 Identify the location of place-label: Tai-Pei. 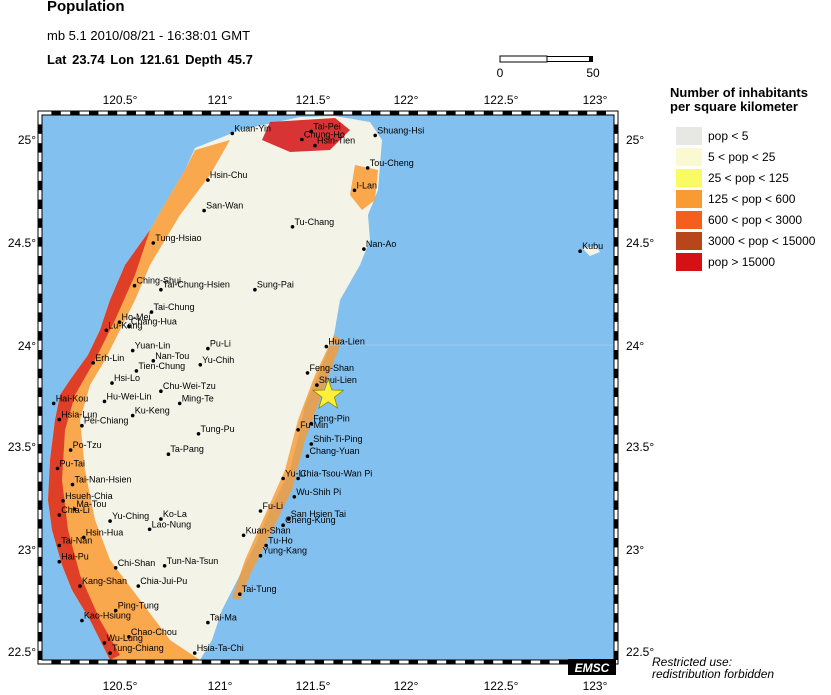
(327, 126).